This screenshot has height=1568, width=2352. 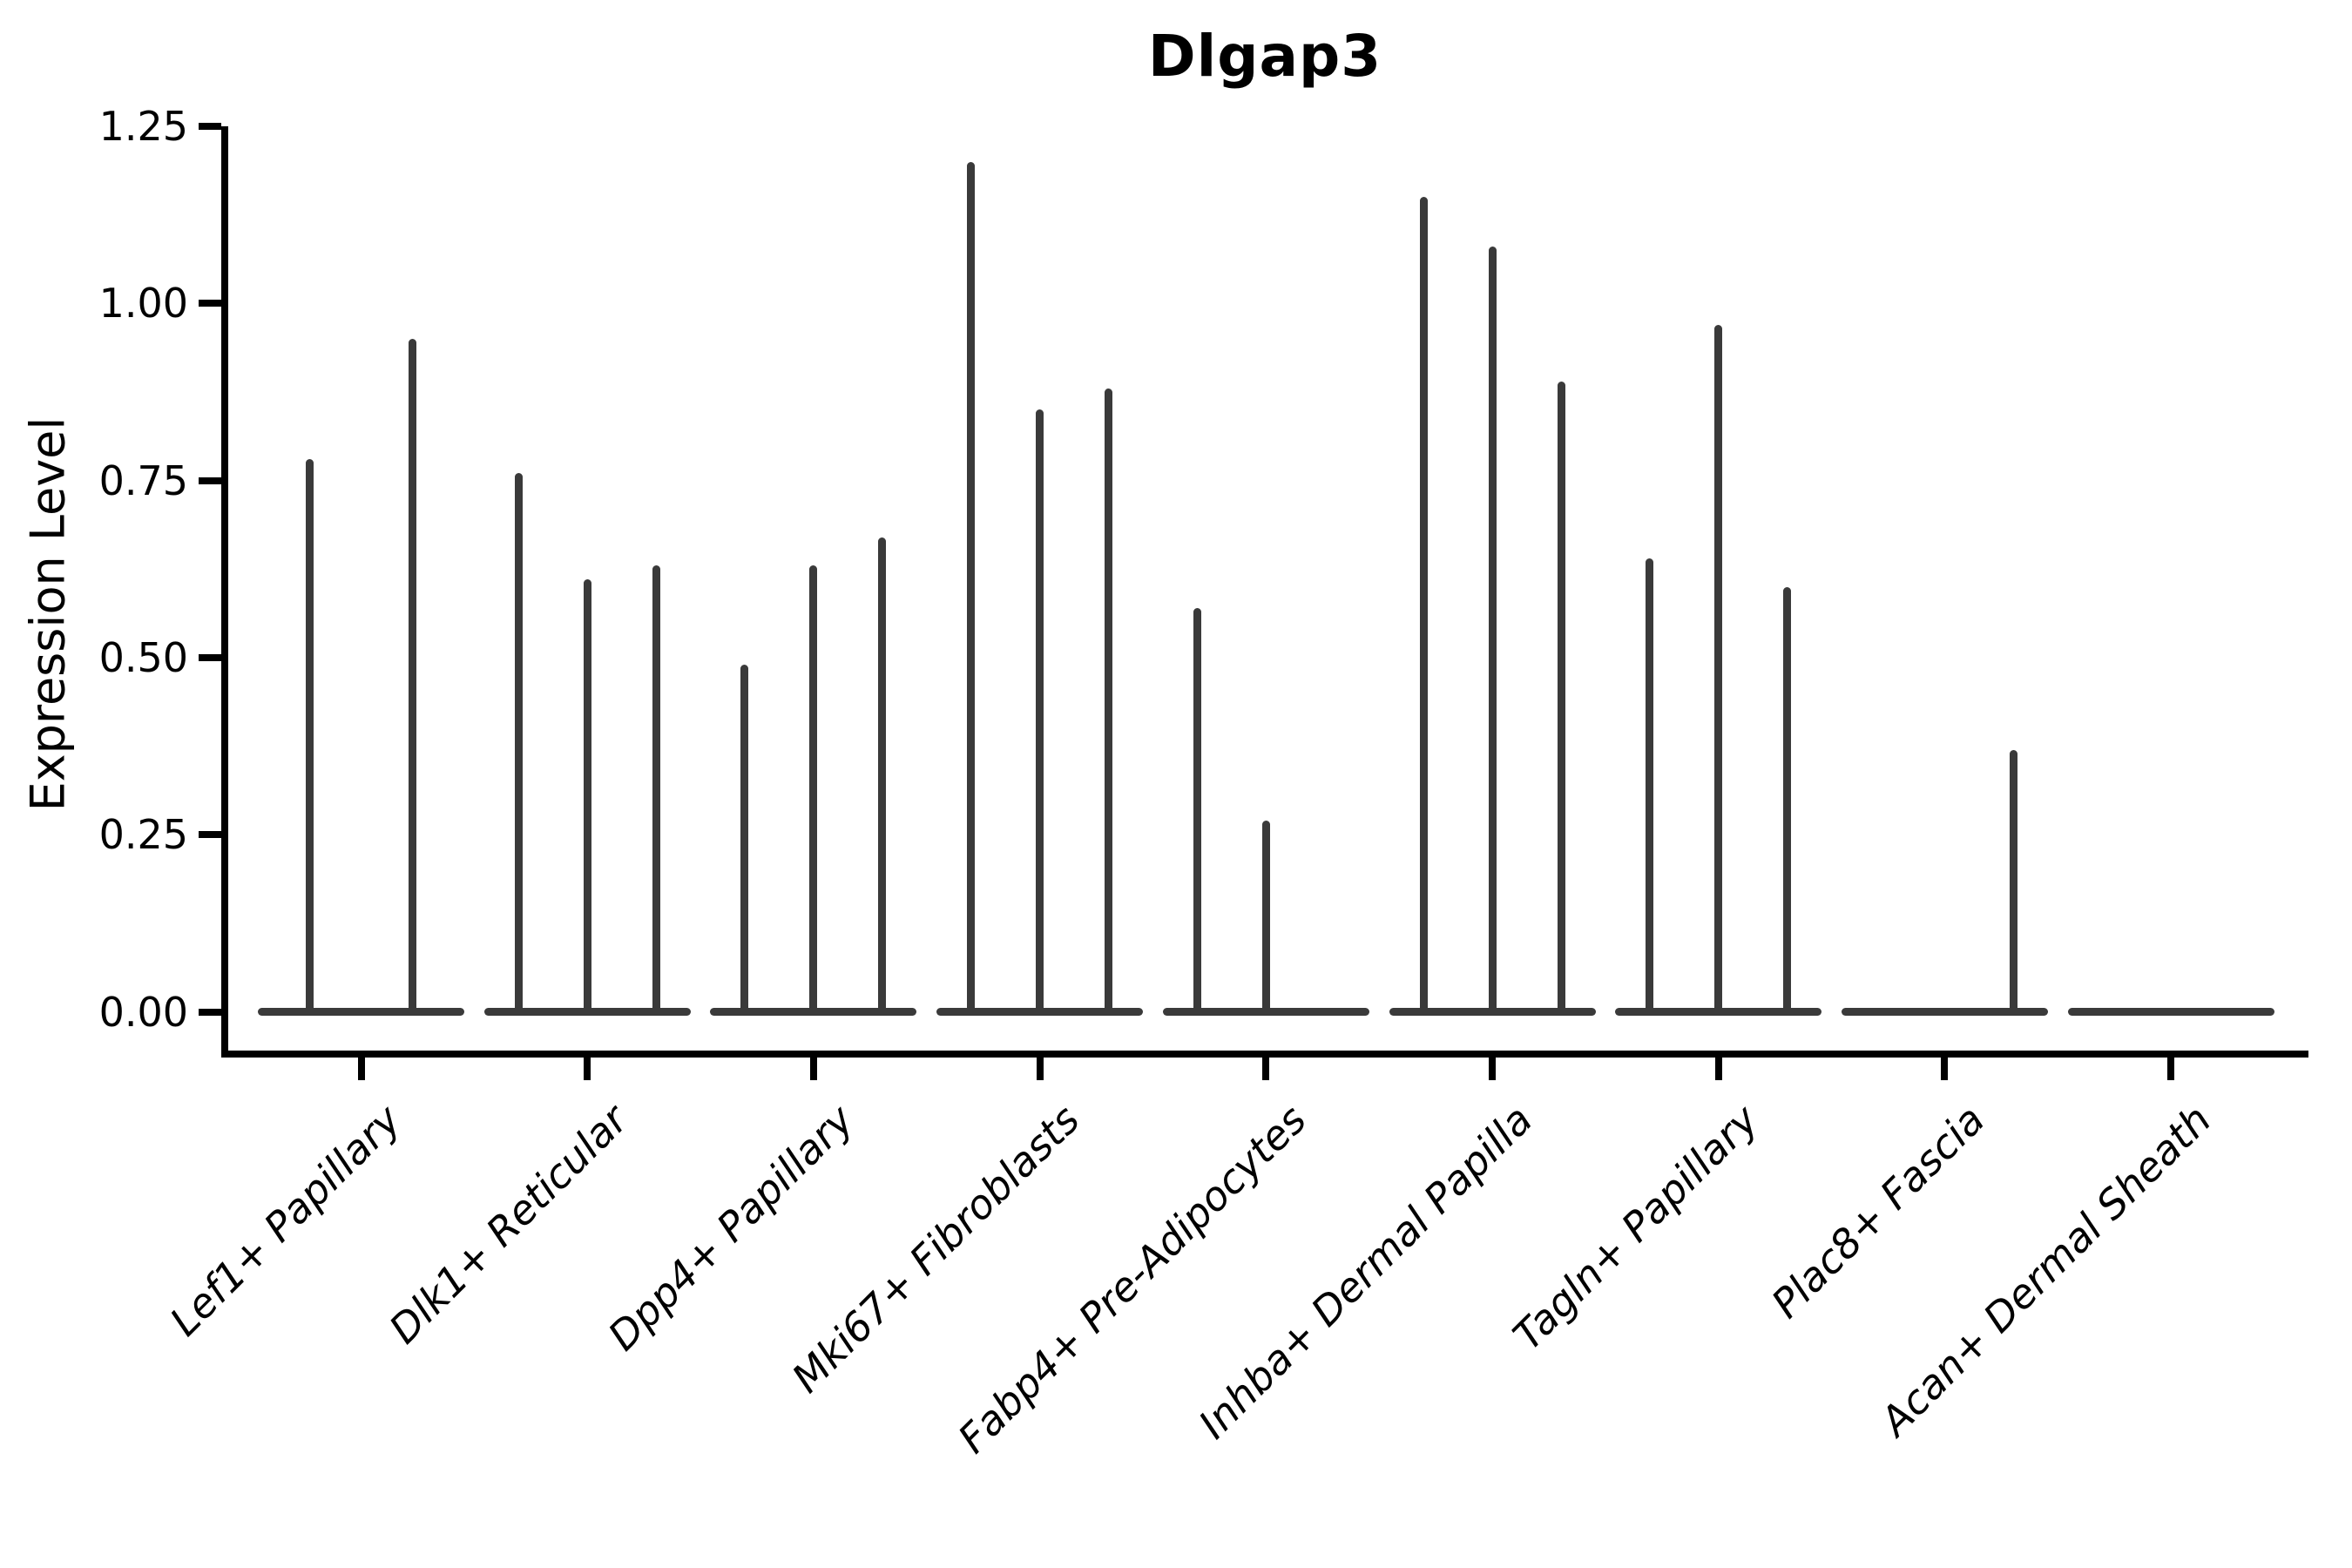 What do you see at coordinates (143, 835) in the screenshot?
I see `y-tick-label: 0.25` at bounding box center [143, 835].